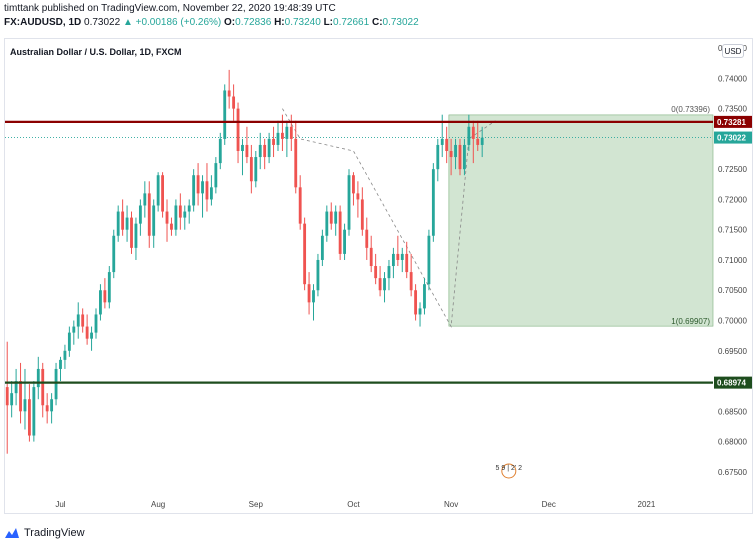 This screenshot has height=545, width=756. What do you see at coordinates (158, 504) in the screenshot?
I see `x-tick-label: Aug` at bounding box center [158, 504].